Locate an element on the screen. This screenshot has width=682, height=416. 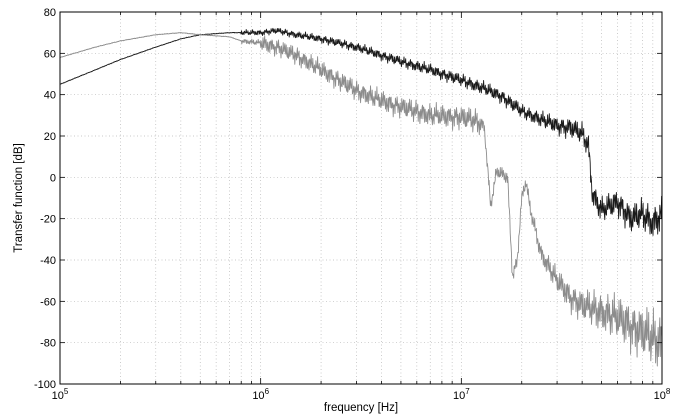
x-axis-title: frequency [Hz] is located at coordinates (361, 408).